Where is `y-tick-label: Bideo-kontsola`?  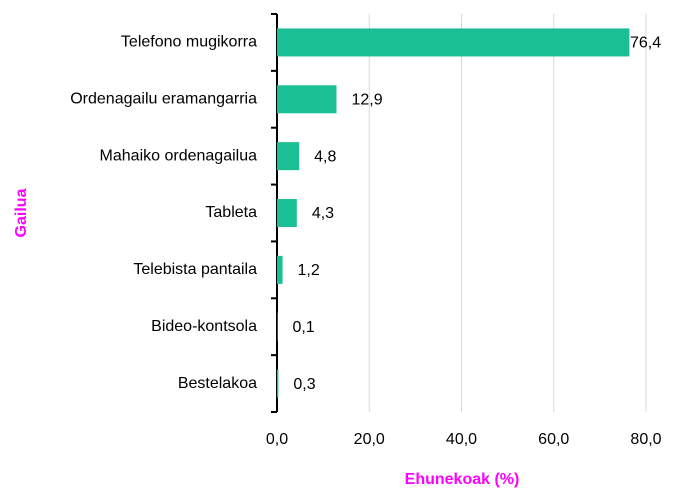
y-tick-label: Bideo-kontsola is located at coordinates (204, 326).